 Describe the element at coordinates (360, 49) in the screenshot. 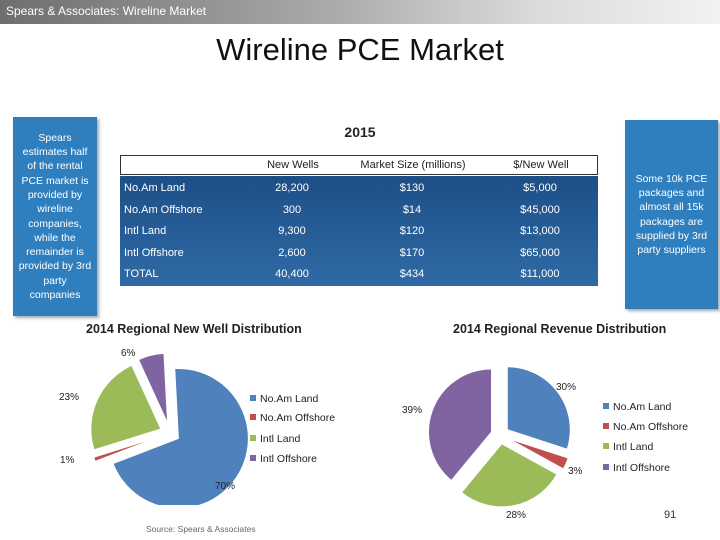

I see `slide-title: Wireline PCE Market` at that location.